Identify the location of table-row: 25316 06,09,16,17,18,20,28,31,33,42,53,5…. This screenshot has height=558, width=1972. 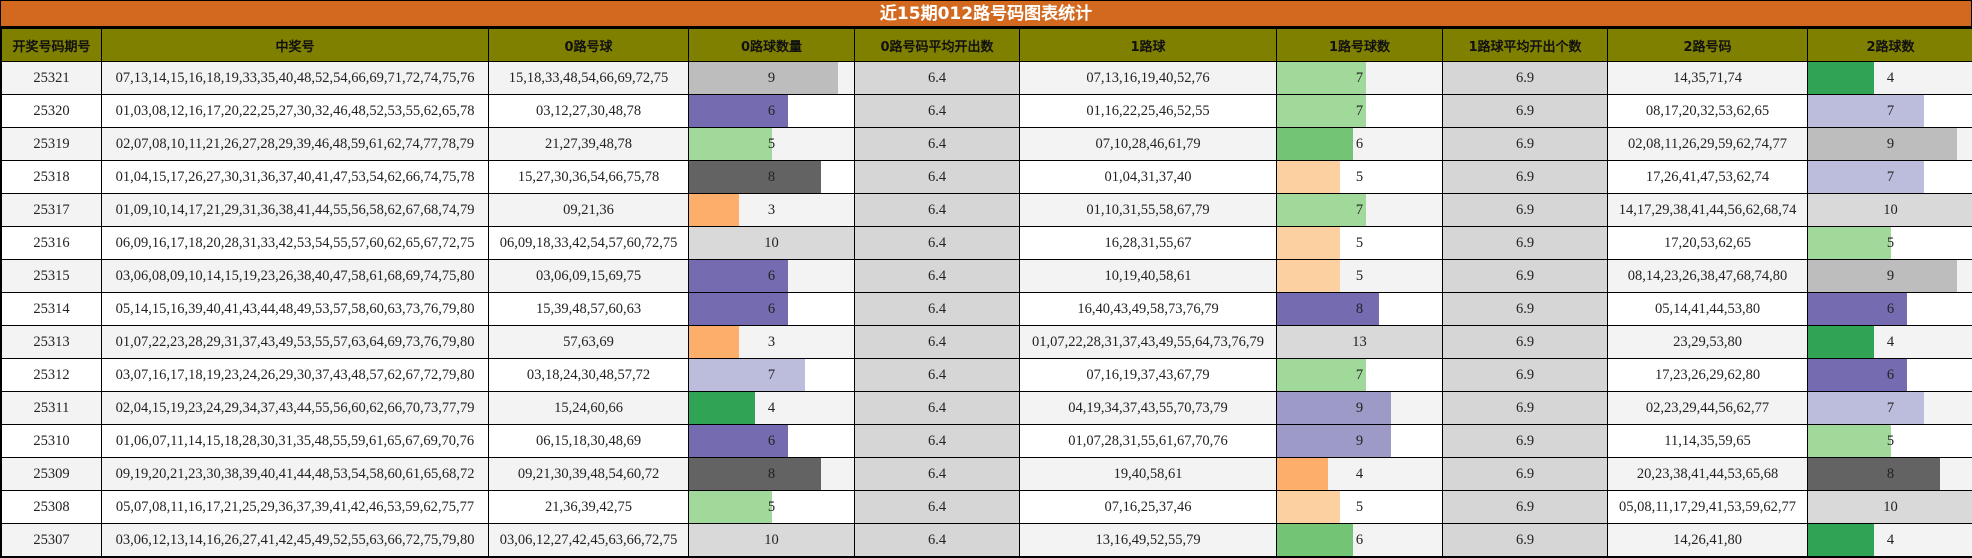
(986, 243).